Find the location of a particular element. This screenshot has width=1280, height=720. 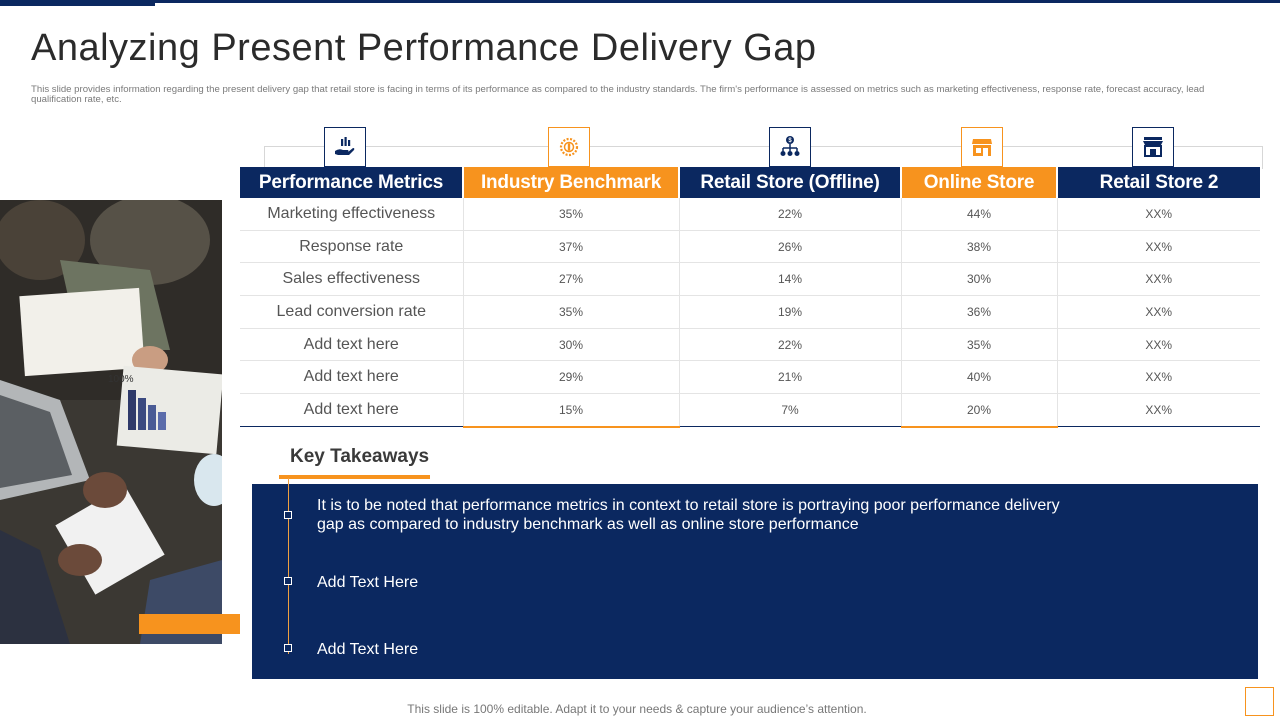

metric-name: Marketing effectiveness is located at coordinates (351, 214).